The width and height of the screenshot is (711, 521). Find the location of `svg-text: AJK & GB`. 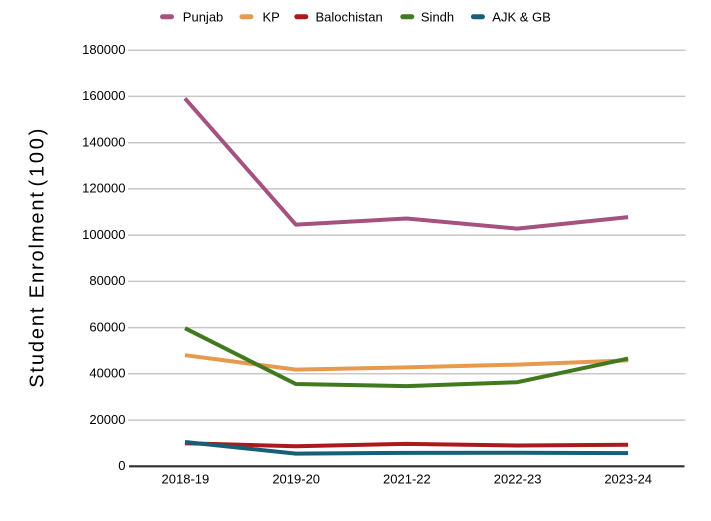

svg-text: AJK & GB is located at coordinates (521, 16).